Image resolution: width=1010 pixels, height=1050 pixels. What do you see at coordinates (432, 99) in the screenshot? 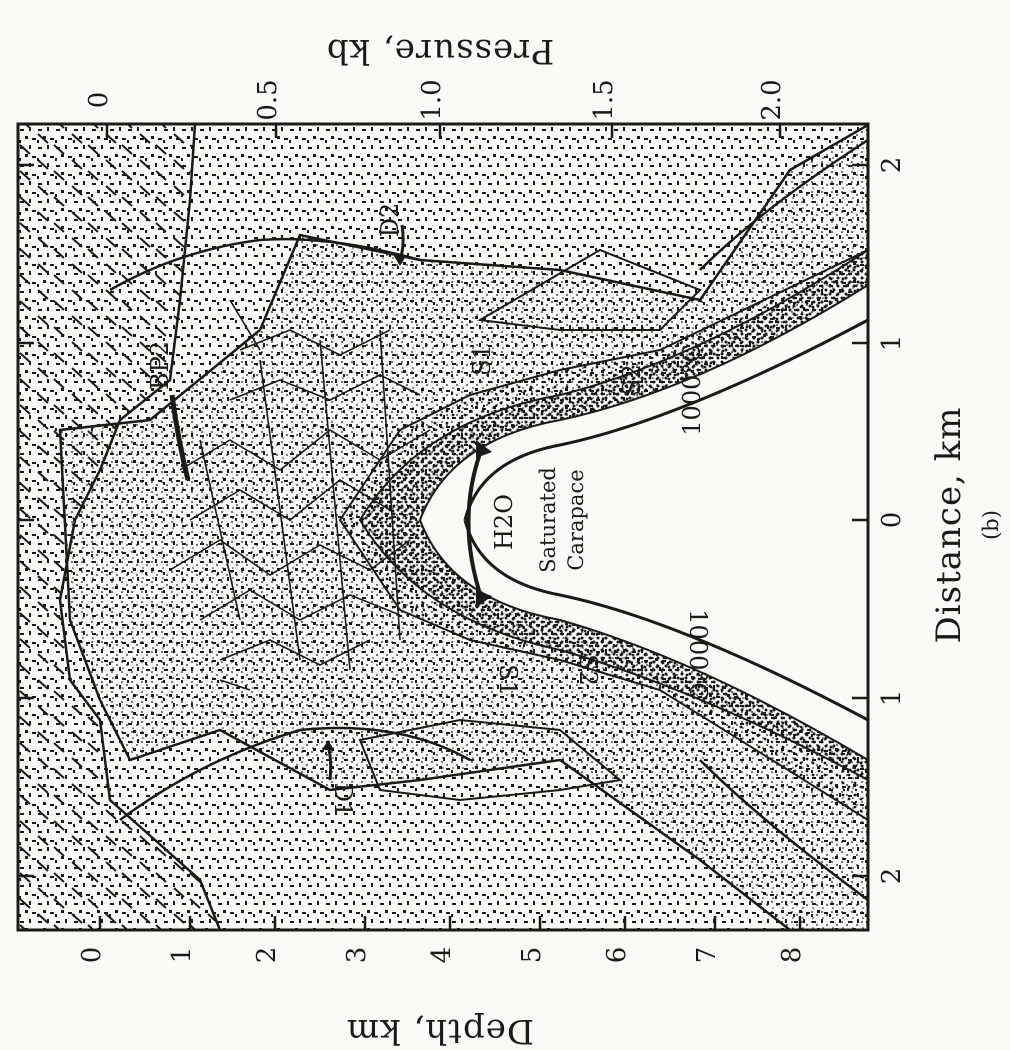
I see `pressure-tick: 1.0` at bounding box center [432, 99].